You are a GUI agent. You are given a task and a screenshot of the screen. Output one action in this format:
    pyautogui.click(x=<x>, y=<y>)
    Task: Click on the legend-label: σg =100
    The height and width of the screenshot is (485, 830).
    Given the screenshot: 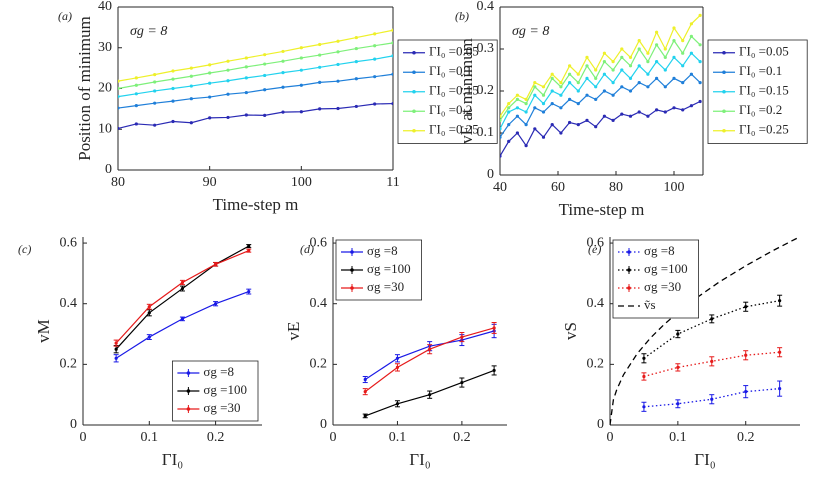 What is the action you would take?
    pyautogui.click(x=389, y=268)
    